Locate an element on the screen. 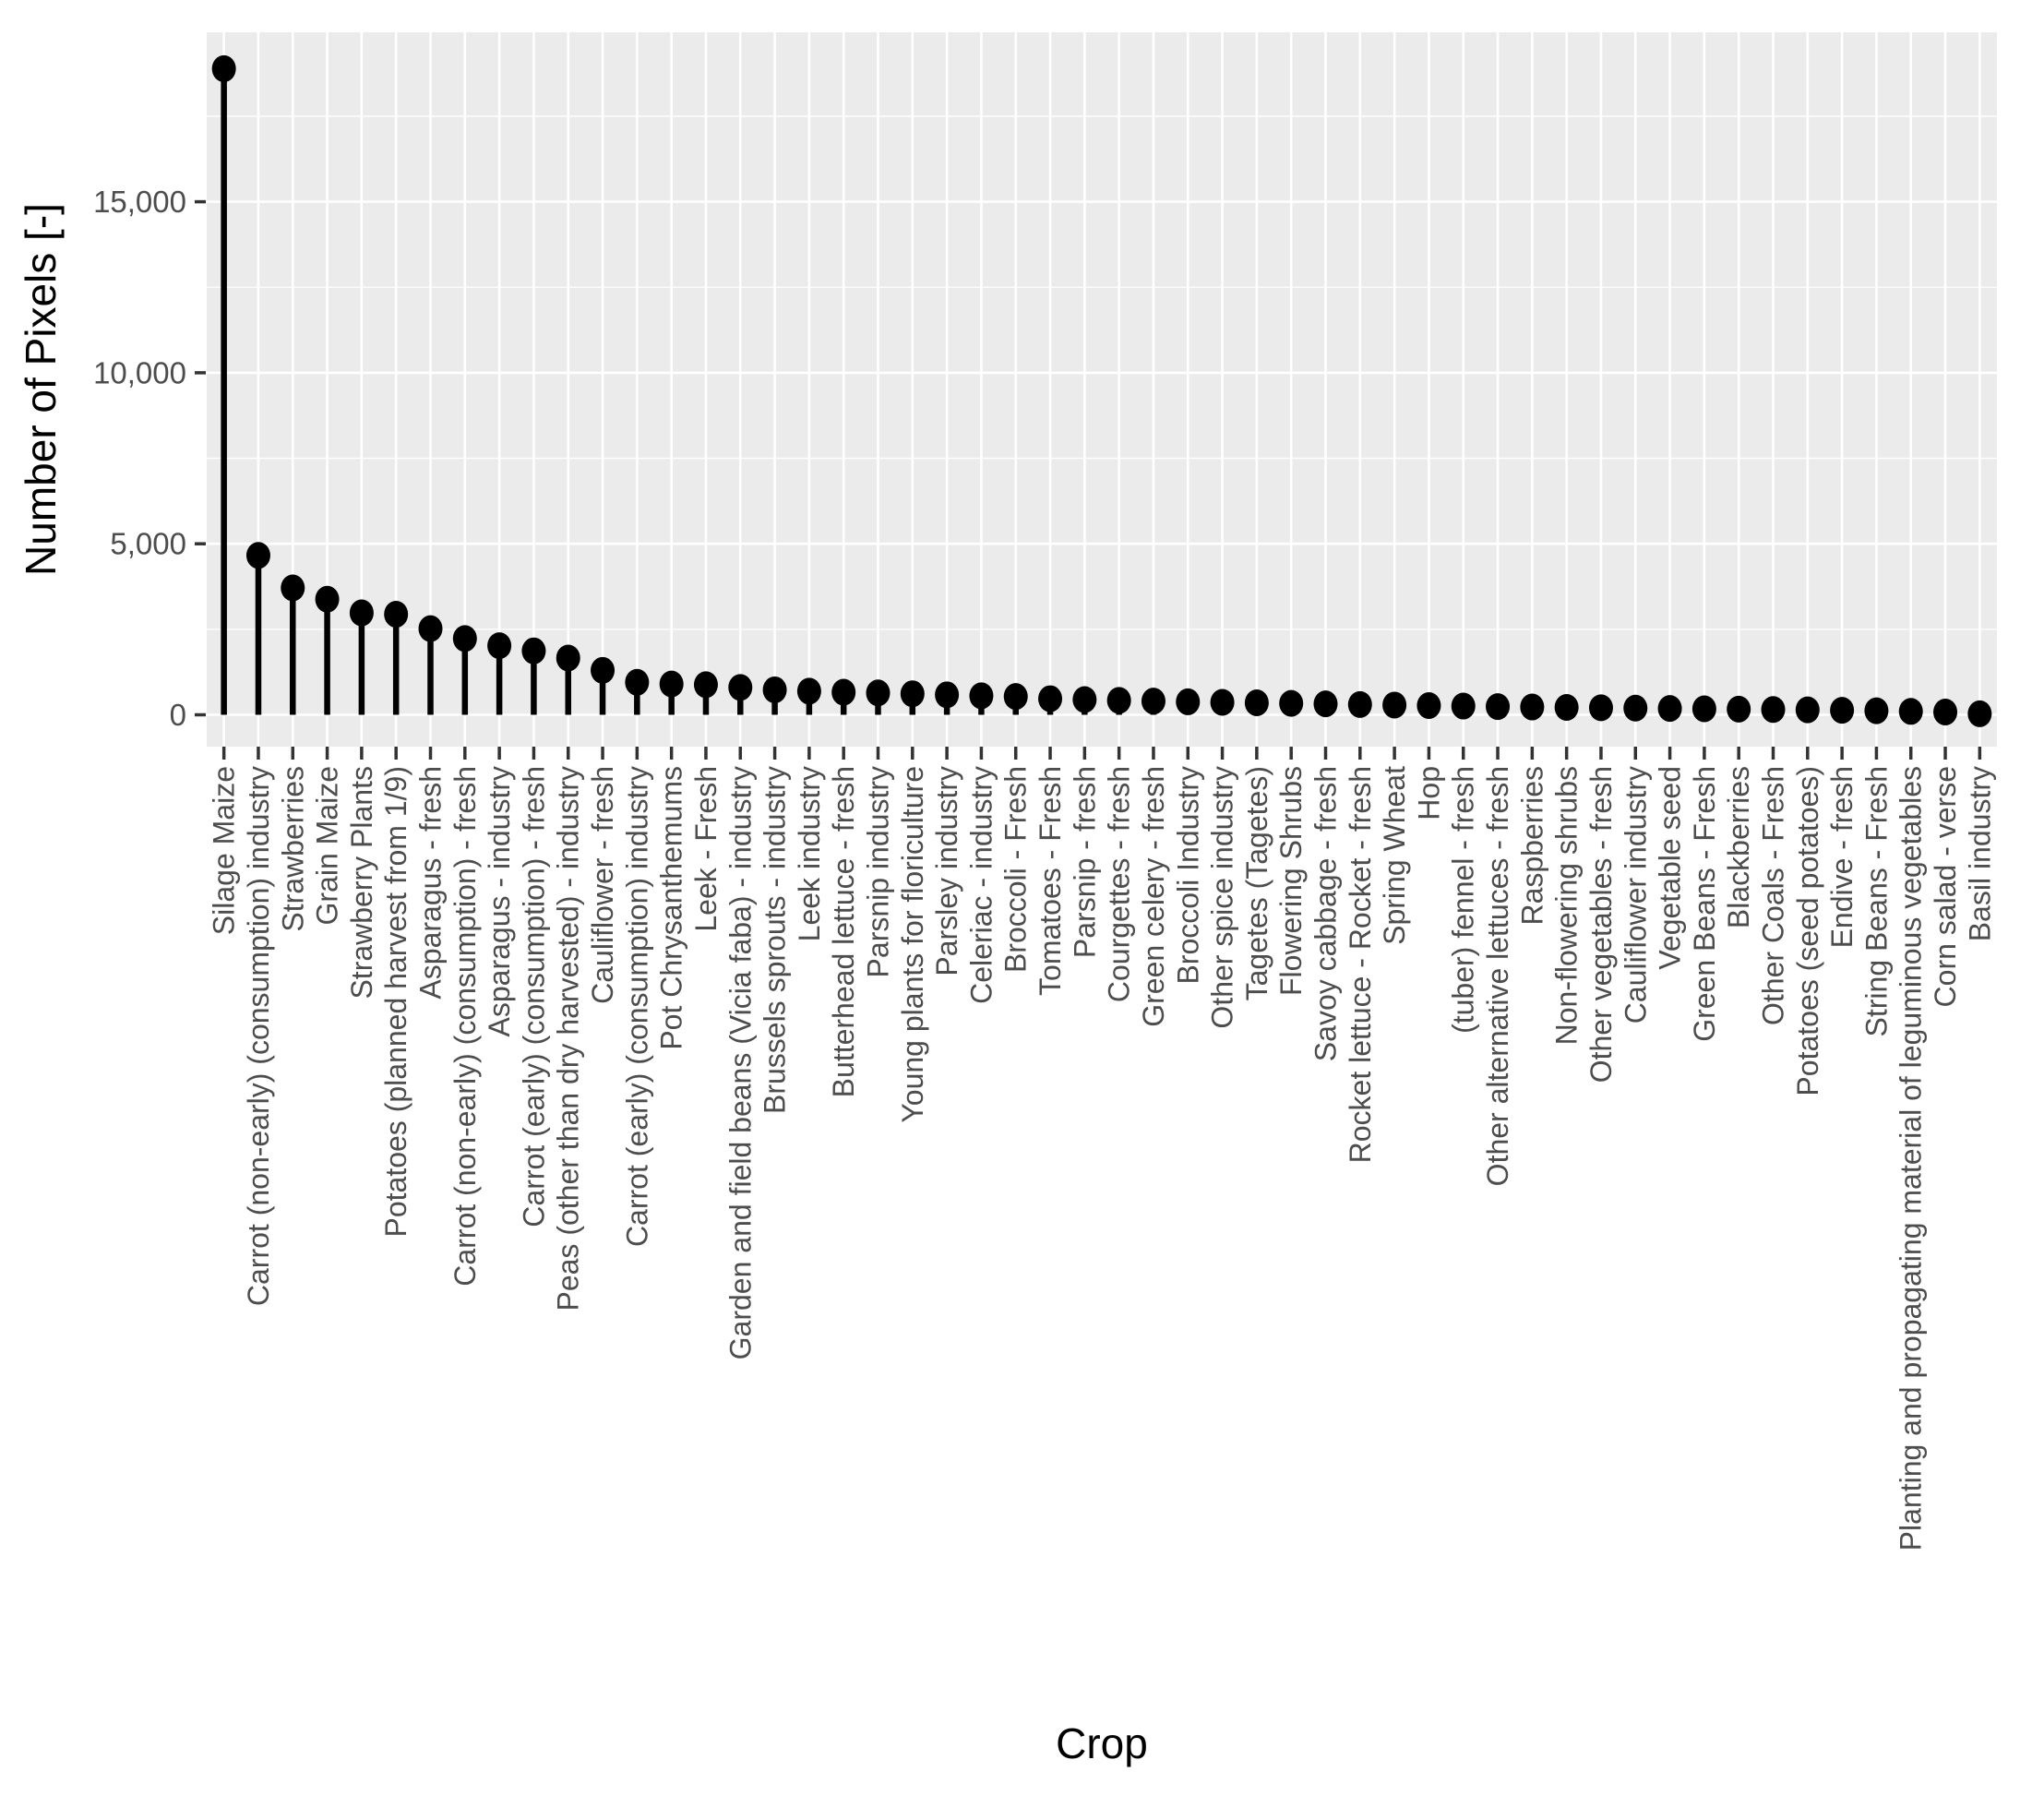  x-category-label: Silage Maize is located at coordinates (224, 851).